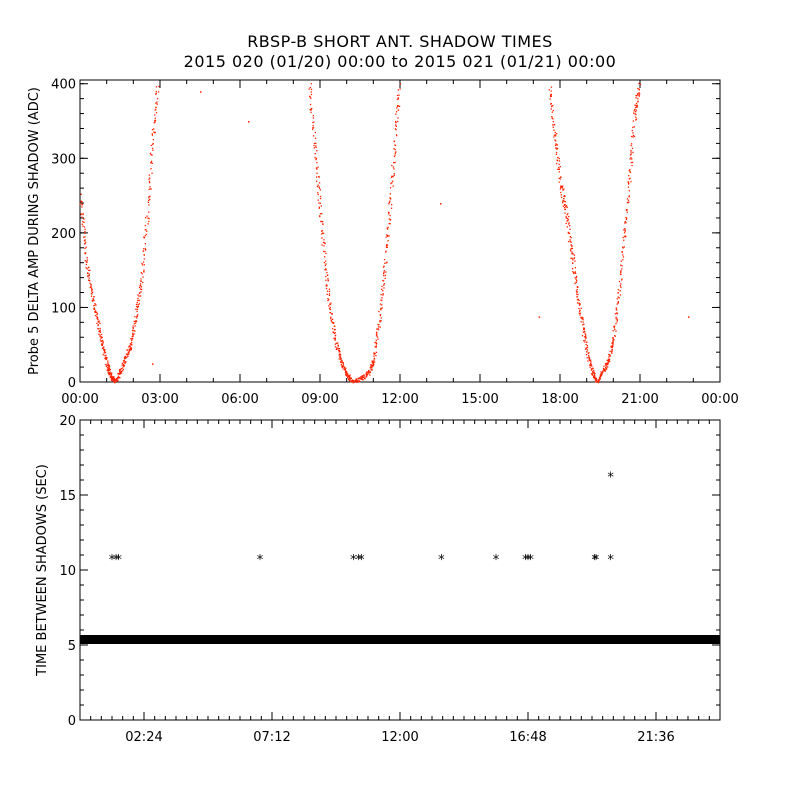 This screenshot has height=800, width=800. I want to click on x-tick-label: 07:12, so click(271, 737).